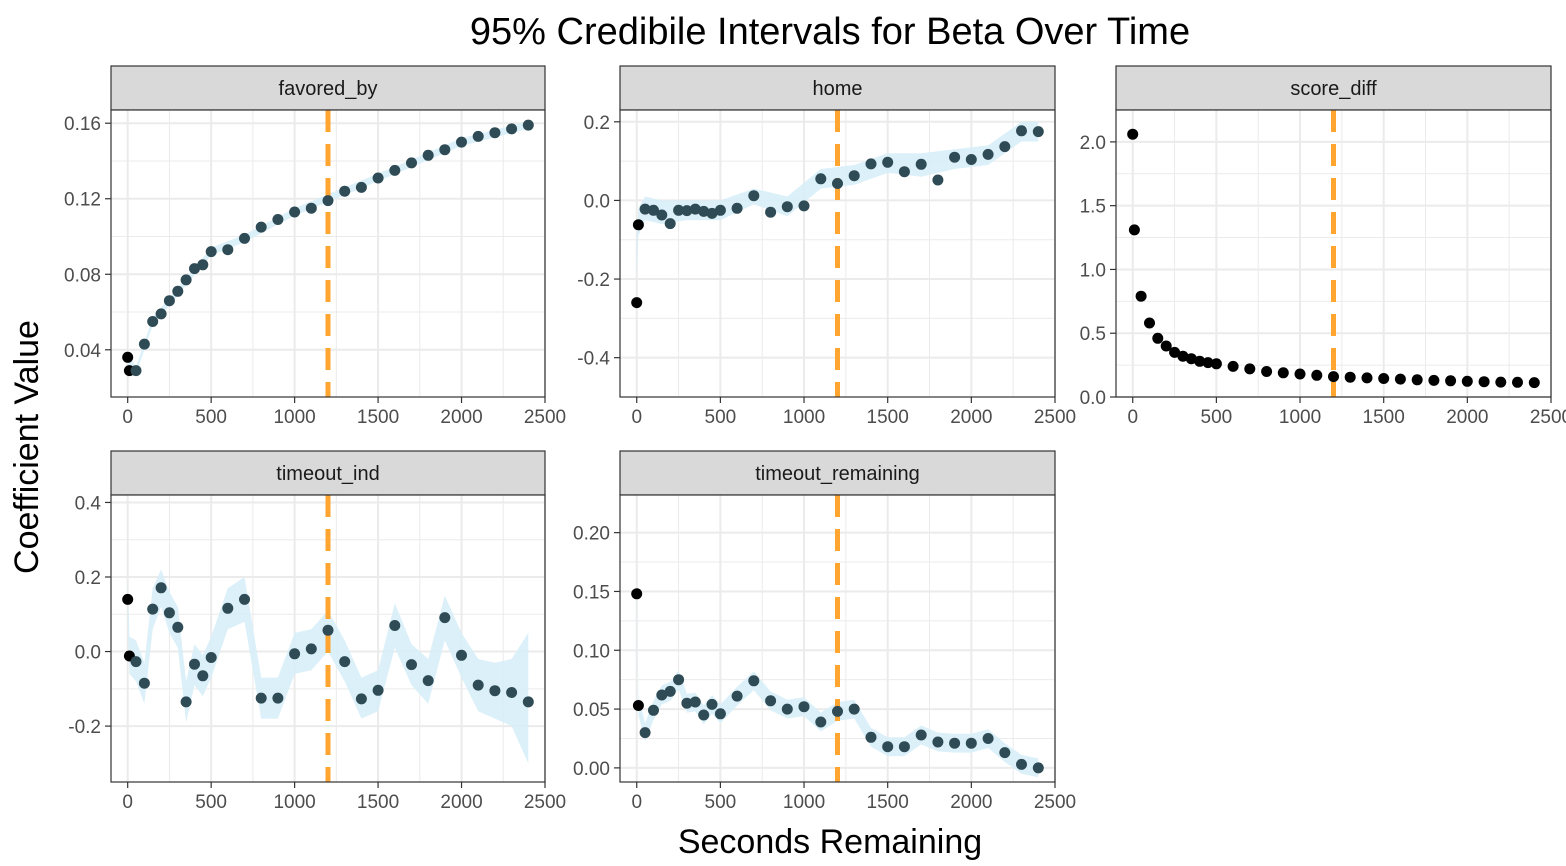  I want to click on y-tick-label: 0.20, so click(591, 534).